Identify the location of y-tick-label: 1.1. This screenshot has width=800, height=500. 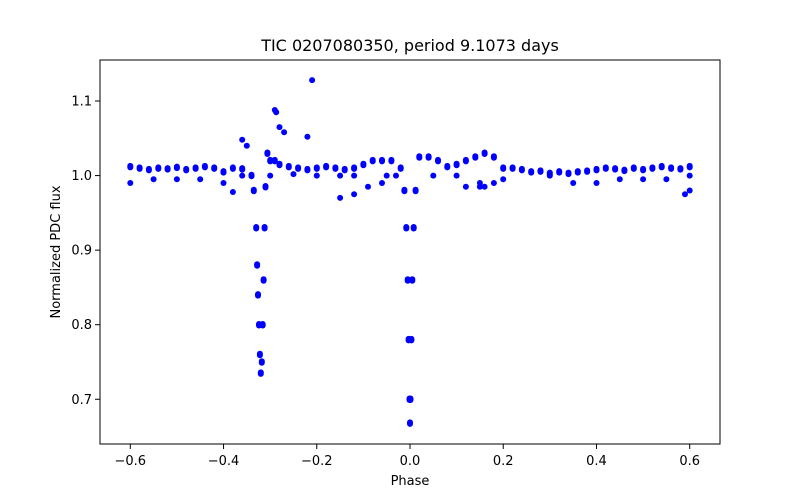
(81, 102).